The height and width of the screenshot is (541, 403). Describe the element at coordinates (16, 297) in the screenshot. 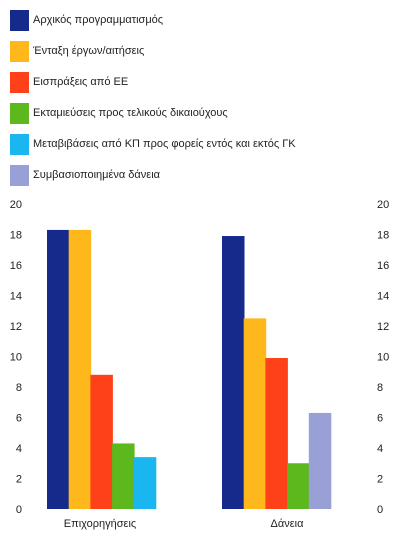

I see `y-tick-label-left: 14` at that location.